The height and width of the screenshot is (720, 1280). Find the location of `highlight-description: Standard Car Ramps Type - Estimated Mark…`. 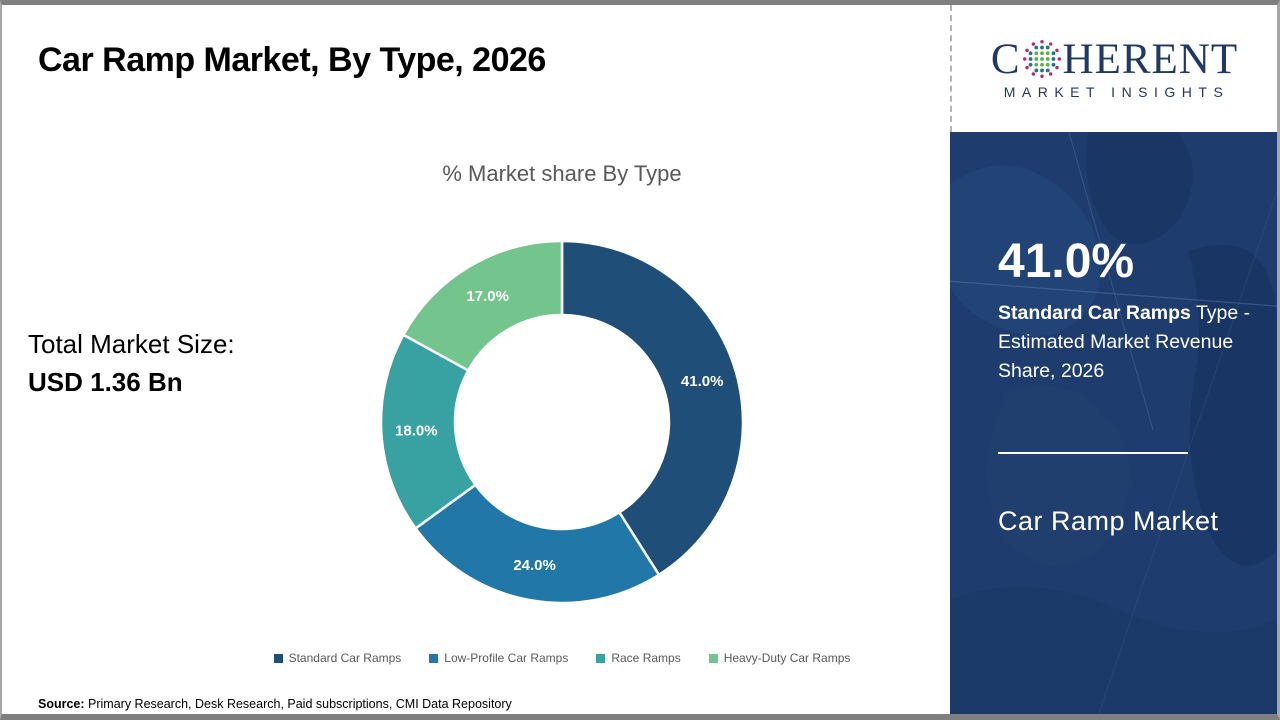

highlight-description: Standard Car Ramps Type - Estimated Mark… is located at coordinates (1127, 342).